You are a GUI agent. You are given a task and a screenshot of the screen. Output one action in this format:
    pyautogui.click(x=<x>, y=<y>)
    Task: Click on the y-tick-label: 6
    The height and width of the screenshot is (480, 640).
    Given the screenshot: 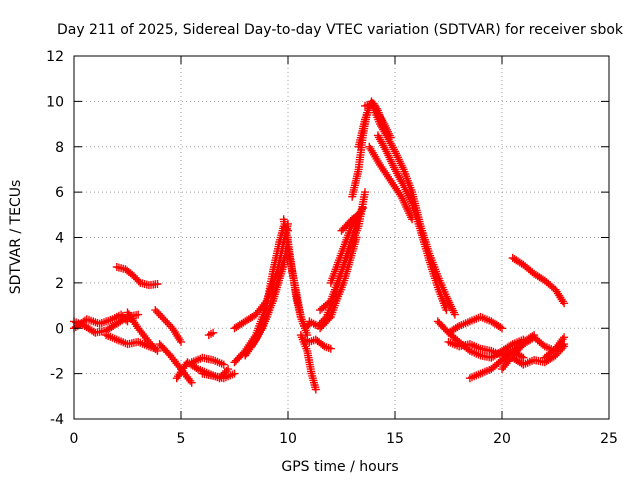 What is the action you would take?
    pyautogui.click(x=59, y=193)
    